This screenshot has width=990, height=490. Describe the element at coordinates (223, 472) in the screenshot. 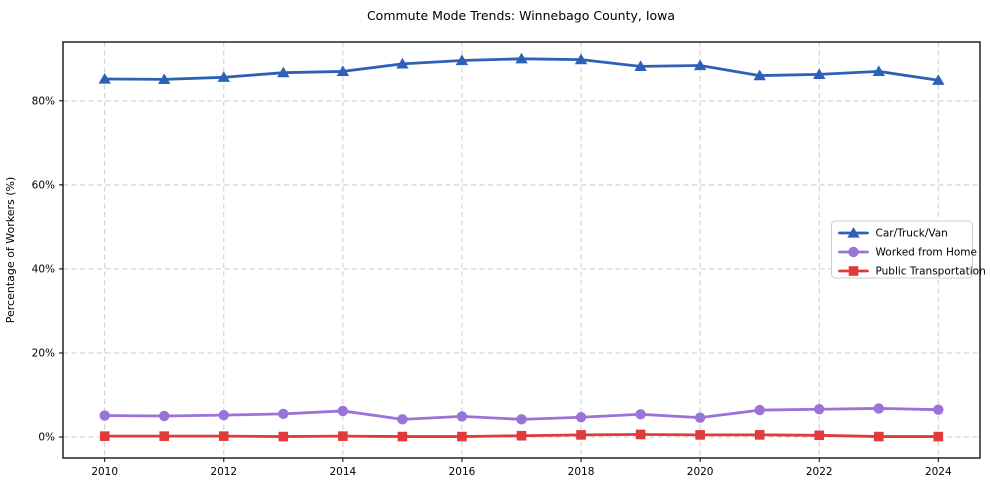

I see `x-tick-label: 2012` at that location.